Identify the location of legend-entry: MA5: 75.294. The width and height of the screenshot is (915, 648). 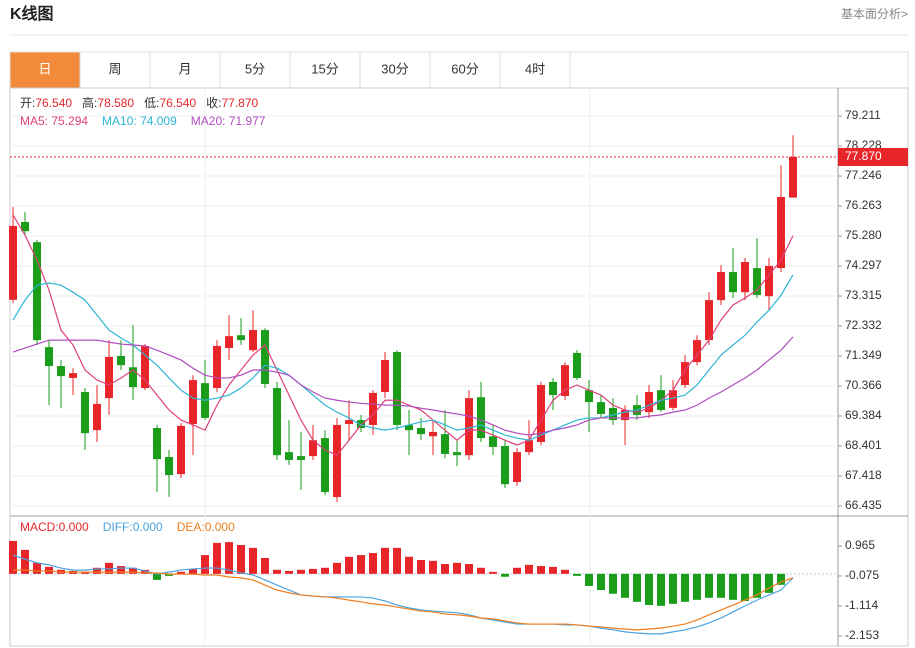
(54, 121).